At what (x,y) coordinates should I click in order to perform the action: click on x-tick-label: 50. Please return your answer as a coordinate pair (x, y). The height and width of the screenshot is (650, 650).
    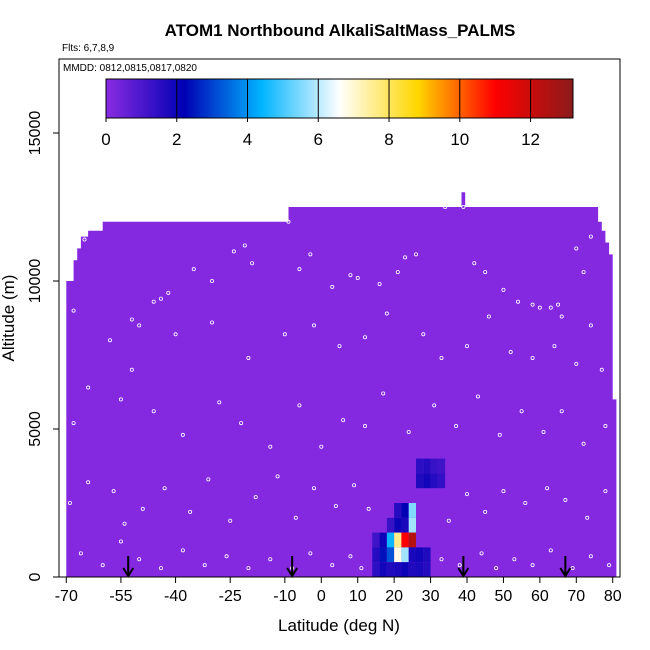
    Looking at the image, I should click on (504, 596).